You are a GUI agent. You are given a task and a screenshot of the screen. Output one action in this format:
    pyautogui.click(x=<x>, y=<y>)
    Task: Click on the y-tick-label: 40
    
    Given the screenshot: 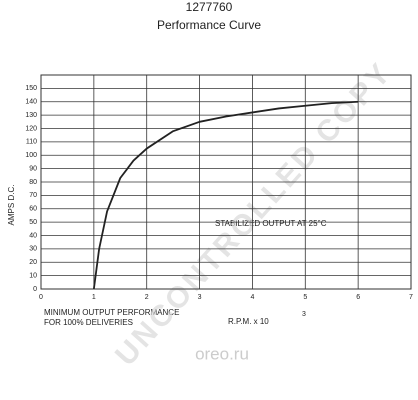 What is the action you would take?
    pyautogui.click(x=33, y=235)
    